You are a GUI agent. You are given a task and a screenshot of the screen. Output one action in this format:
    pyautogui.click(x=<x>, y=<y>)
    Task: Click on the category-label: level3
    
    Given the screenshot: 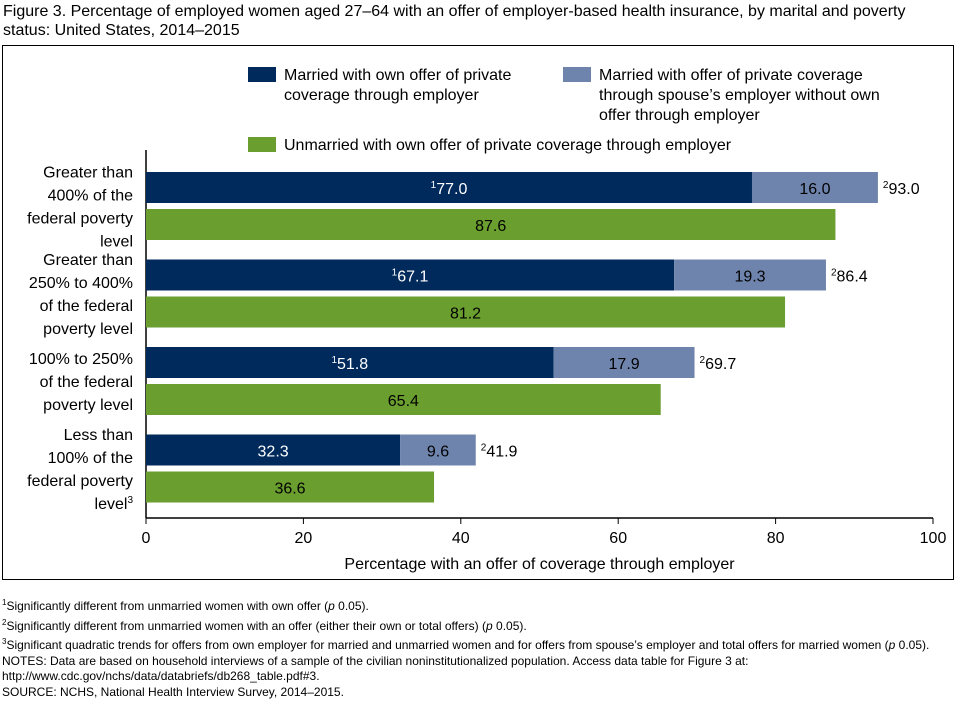 What is the action you would take?
    pyautogui.click(x=114, y=504)
    